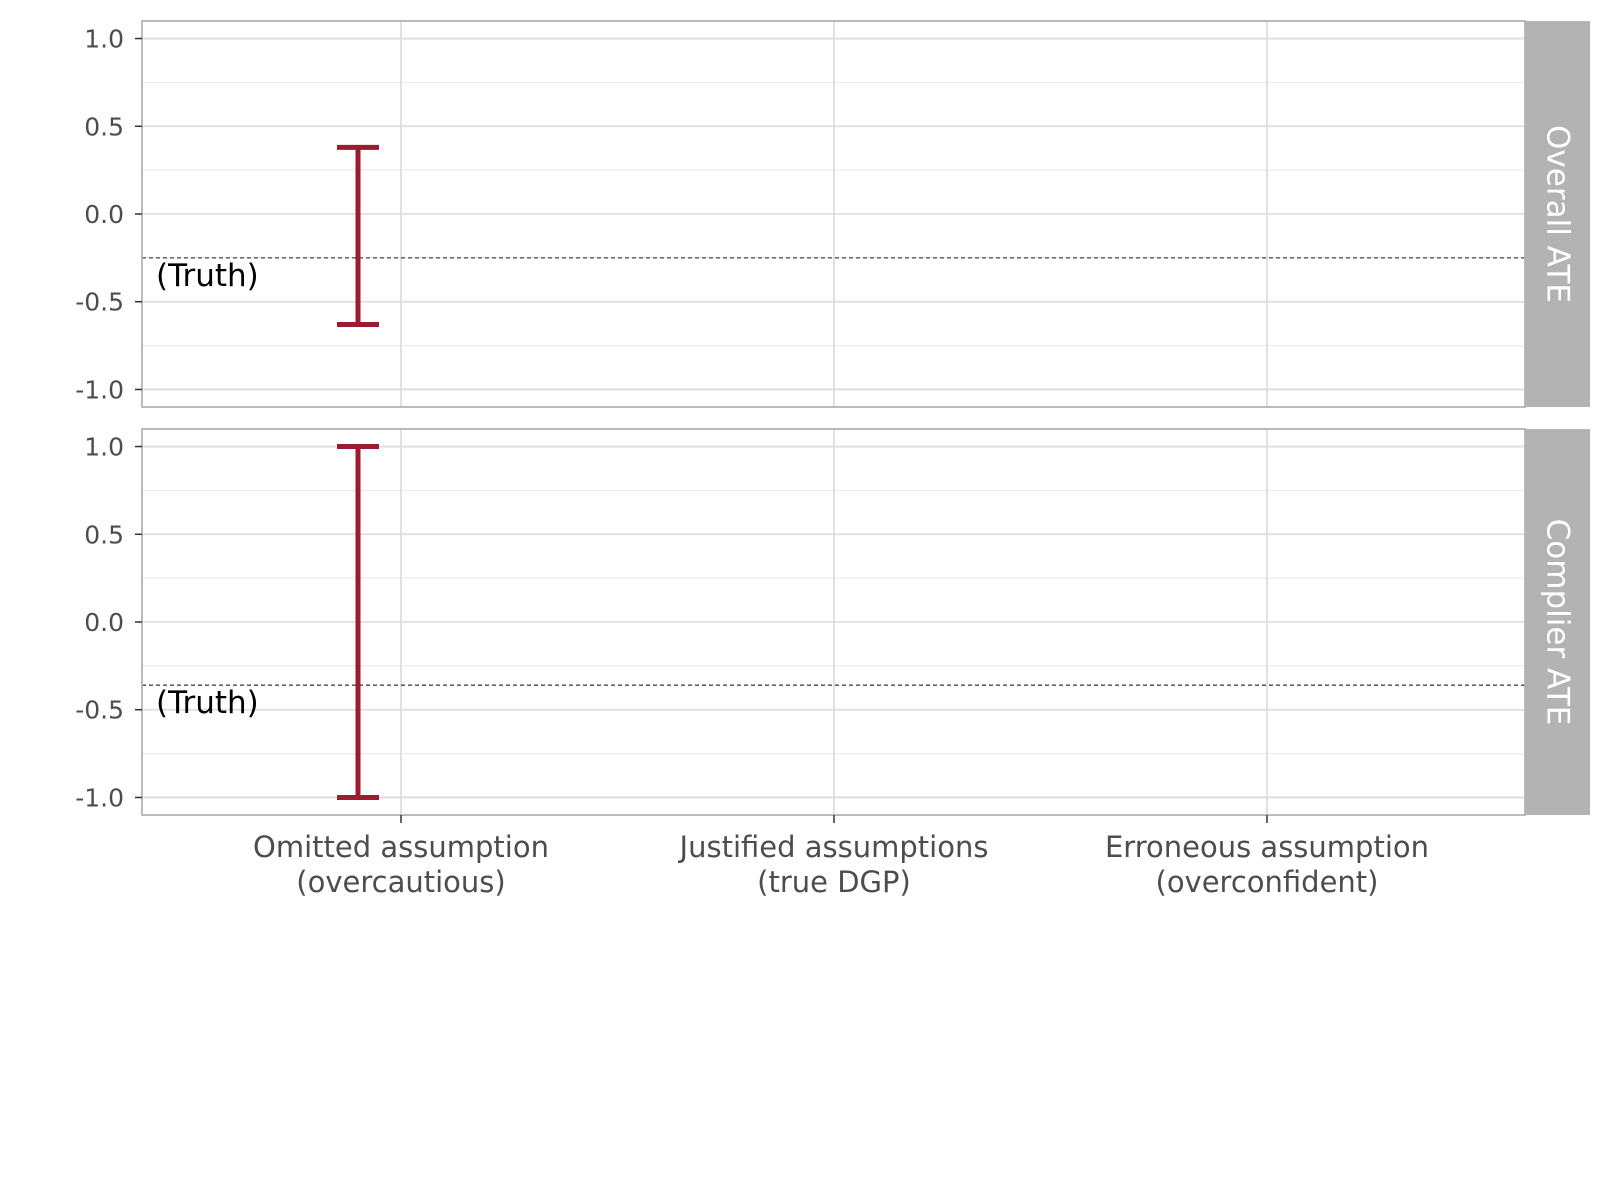  I want to click on x-tick-label: (overconfident), so click(1267, 882).